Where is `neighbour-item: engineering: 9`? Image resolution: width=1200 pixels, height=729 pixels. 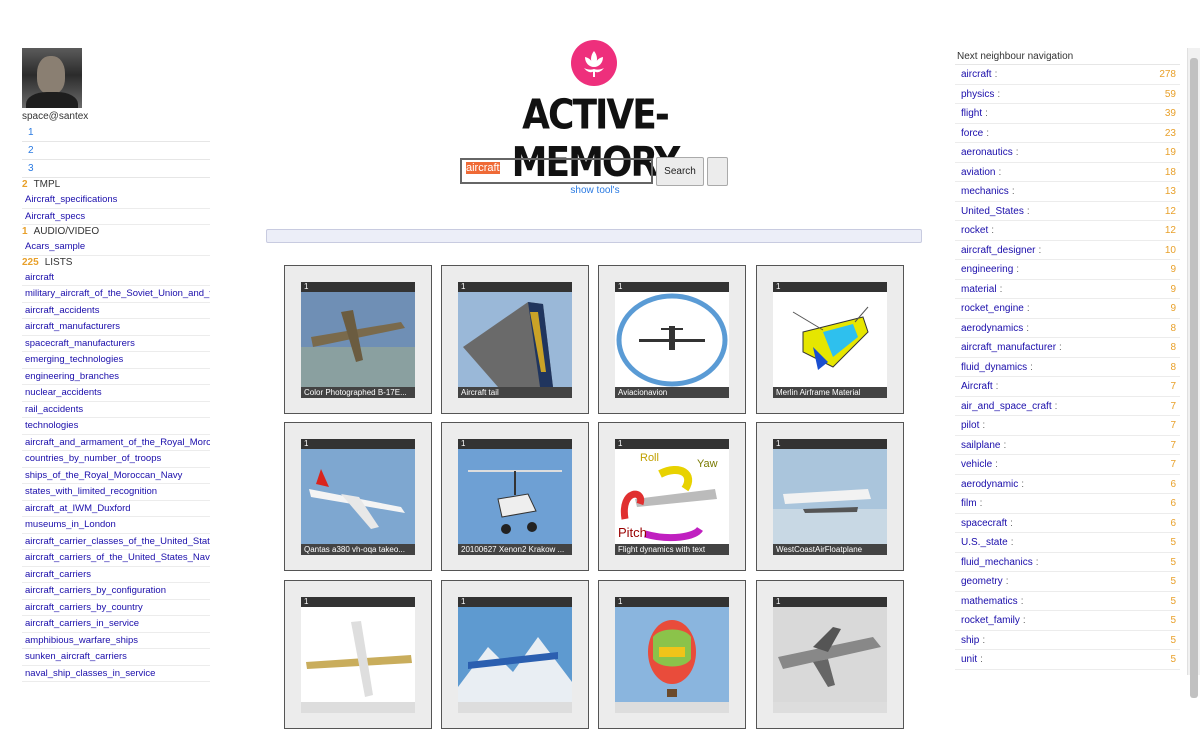 neighbour-item: engineering: 9 is located at coordinates (1067, 270).